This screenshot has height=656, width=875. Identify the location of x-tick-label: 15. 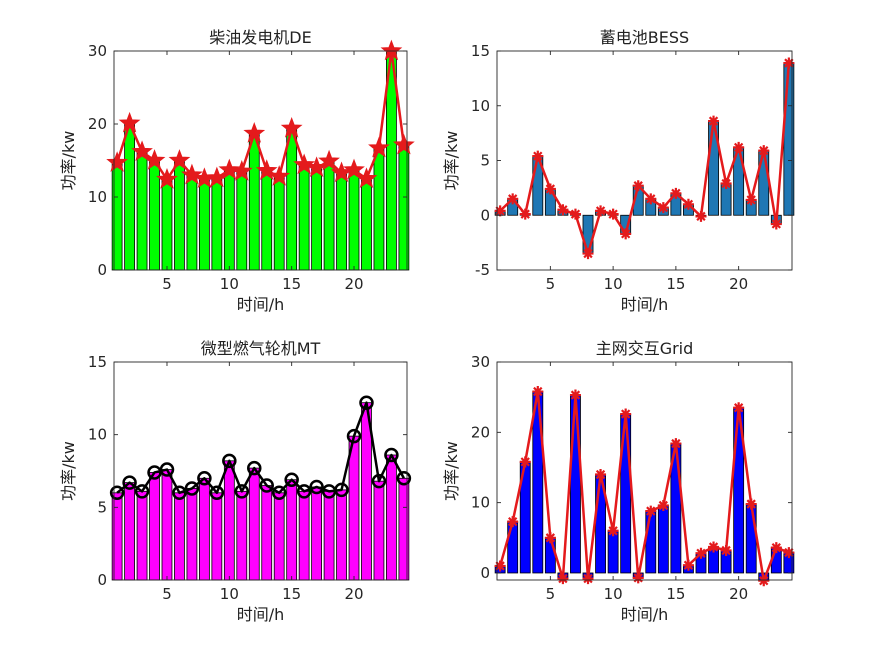
(675, 594).